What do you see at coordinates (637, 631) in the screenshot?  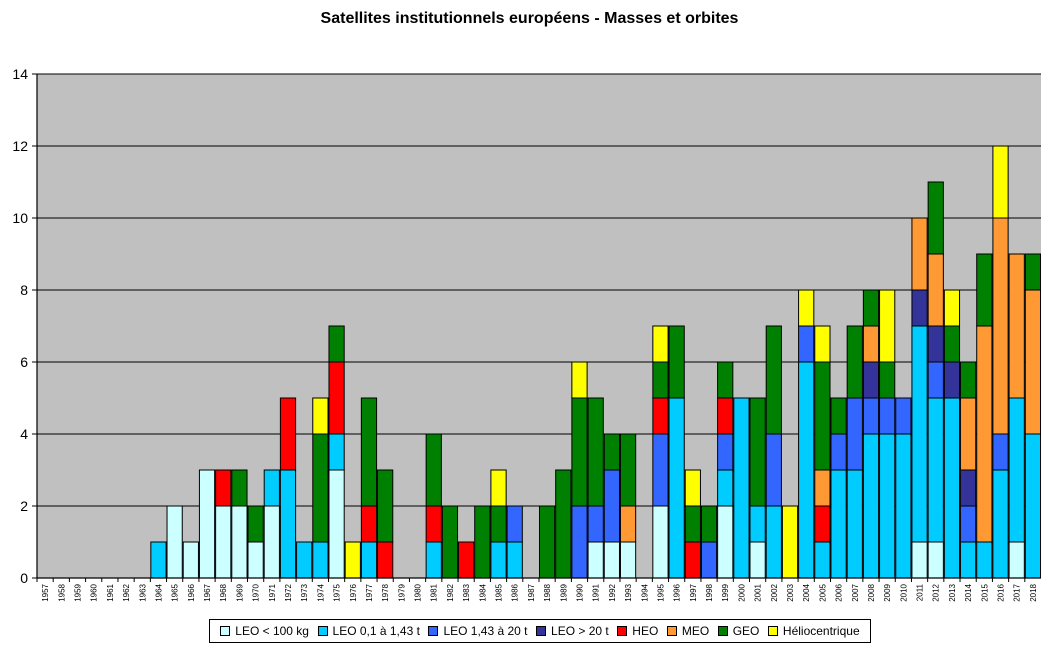 I see `legend-item: HEO` at bounding box center [637, 631].